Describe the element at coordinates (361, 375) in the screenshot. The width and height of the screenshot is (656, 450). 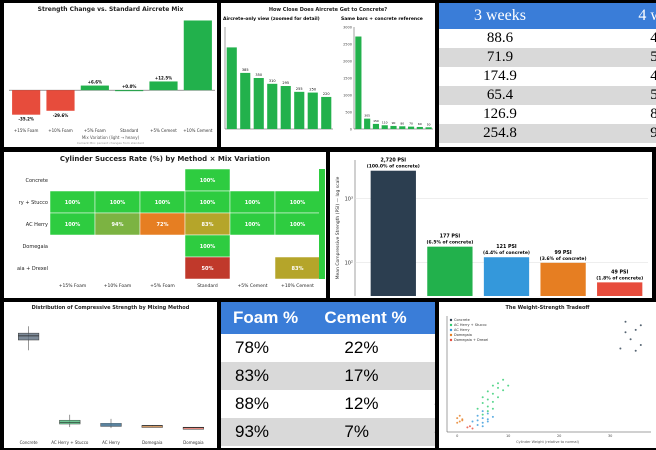
I see `table-cell: 17%` at that location.